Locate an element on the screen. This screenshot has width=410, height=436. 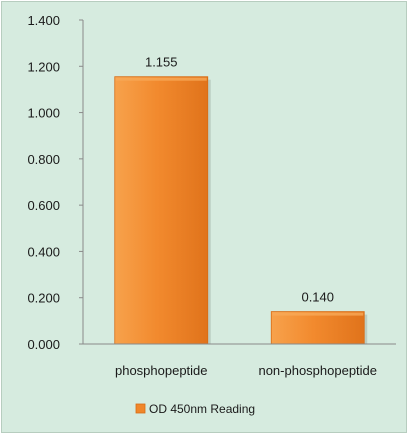
y-tick-label: 0.000 is located at coordinates (43, 344).